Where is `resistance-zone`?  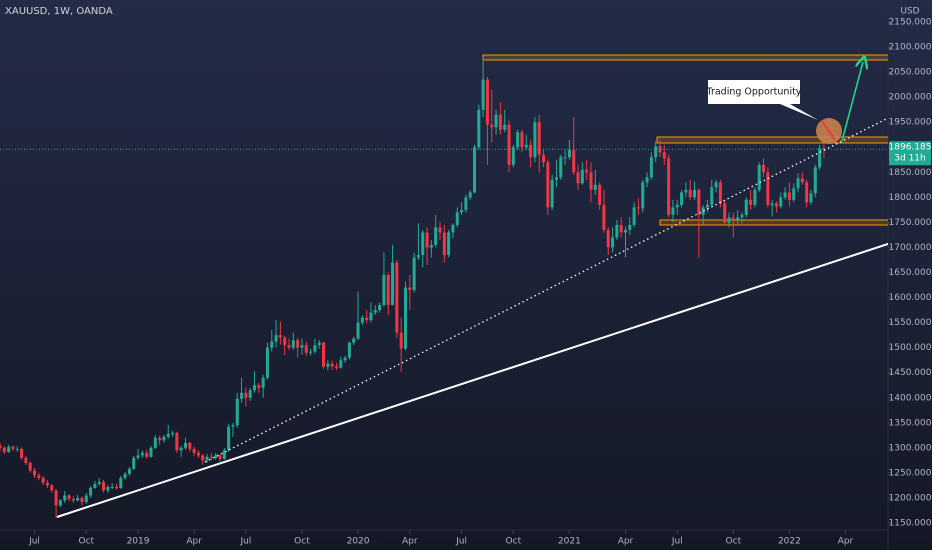 resistance-zone is located at coordinates (685, 57).